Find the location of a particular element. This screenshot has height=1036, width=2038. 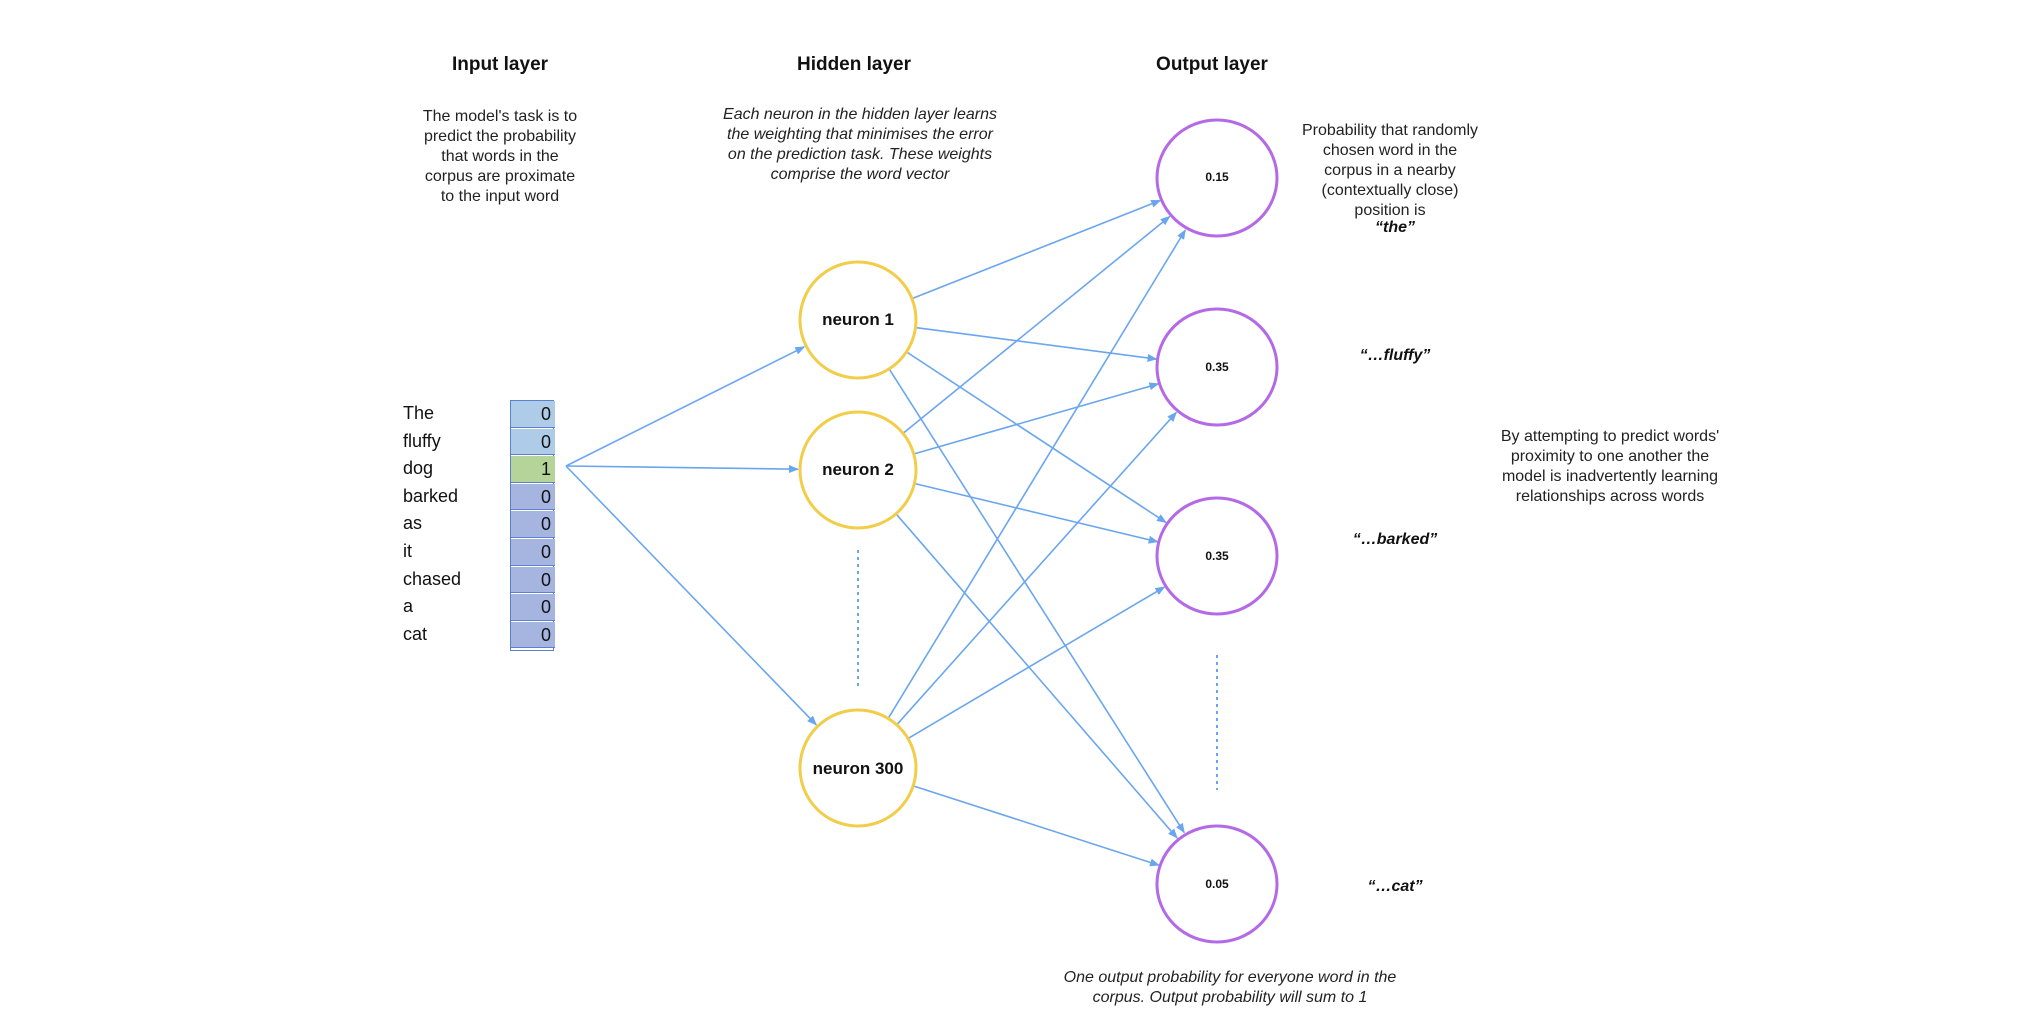

output-word-the: “the” is located at coordinates (1395, 227).